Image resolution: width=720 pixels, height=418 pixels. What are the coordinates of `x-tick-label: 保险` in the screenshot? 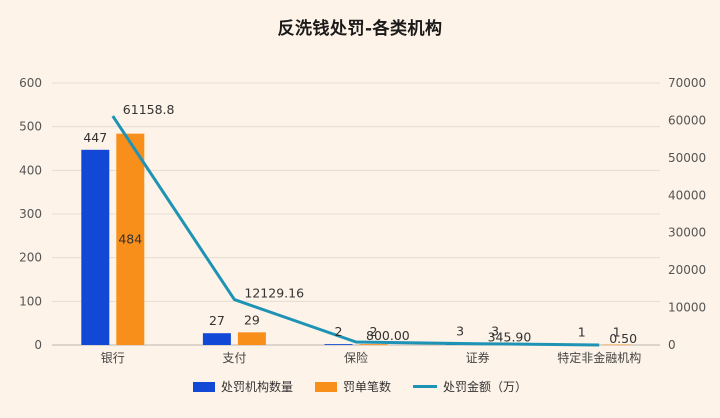 It's located at (356, 357).